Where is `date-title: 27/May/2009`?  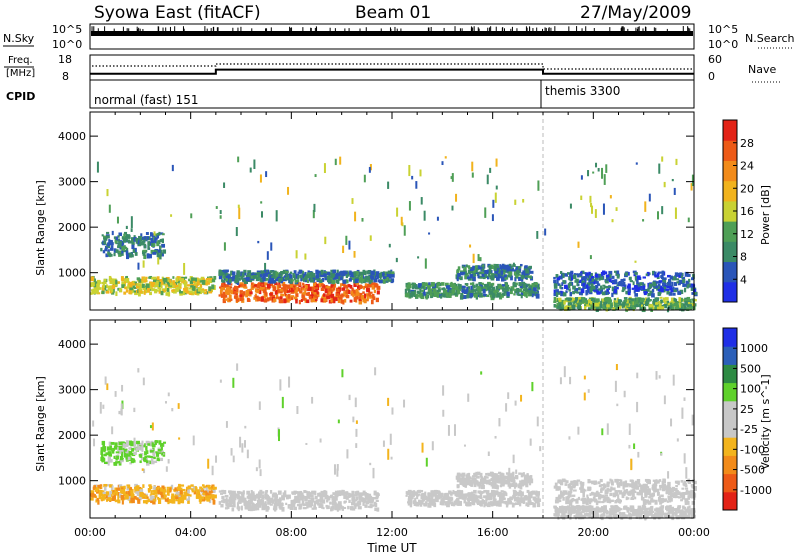 date-title: 27/May/2009 is located at coordinates (636, 13).